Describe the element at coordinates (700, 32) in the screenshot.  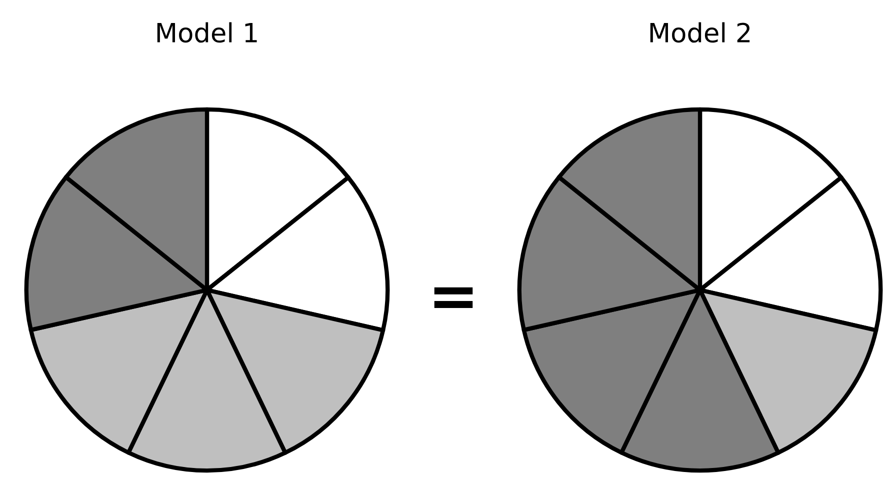
I see `chart-title: Model 2` at that location.